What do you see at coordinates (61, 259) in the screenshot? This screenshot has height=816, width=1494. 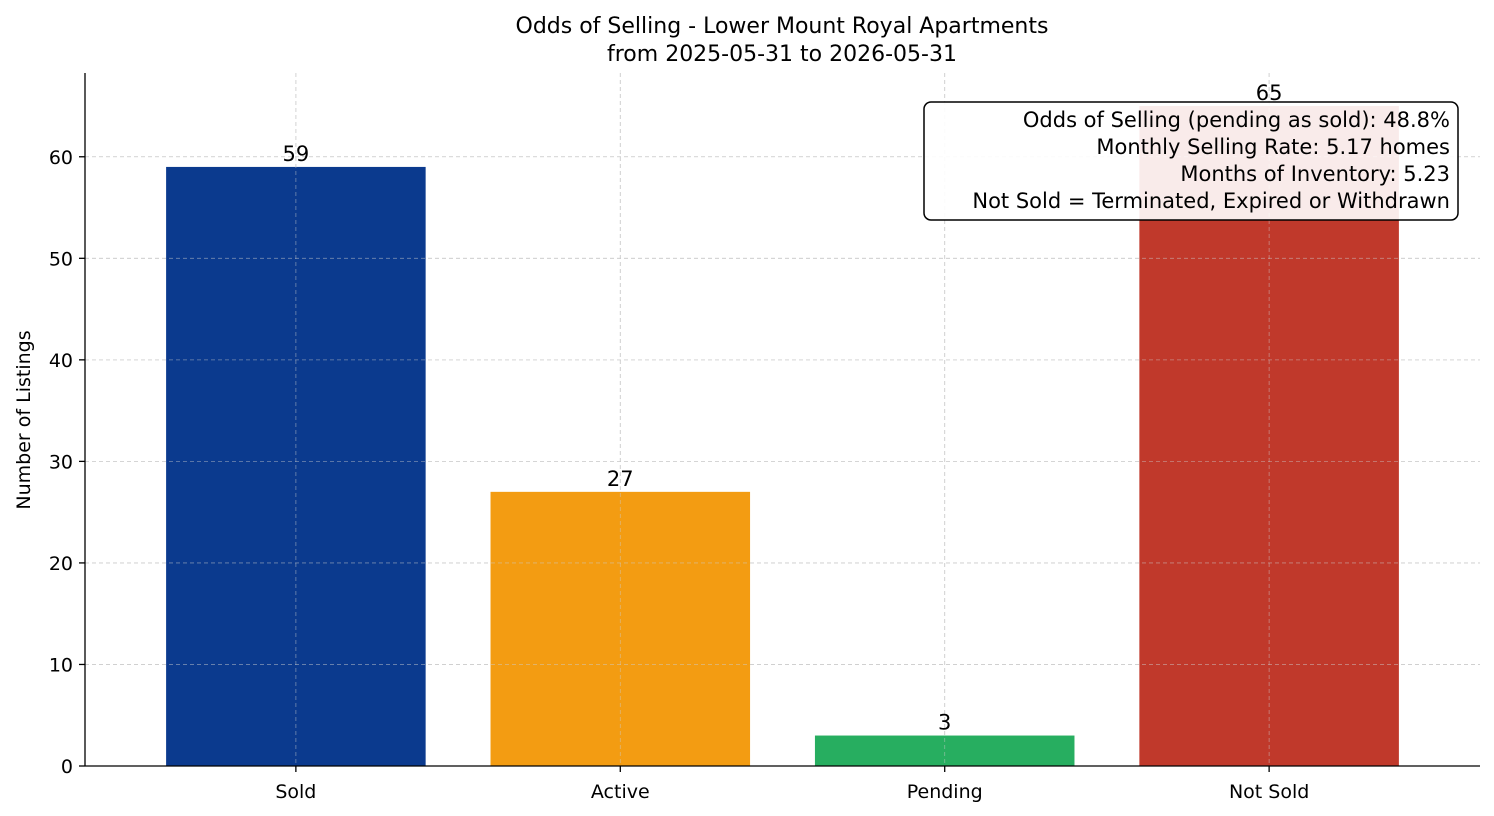 I see `y-tick-label: 50` at bounding box center [61, 259].